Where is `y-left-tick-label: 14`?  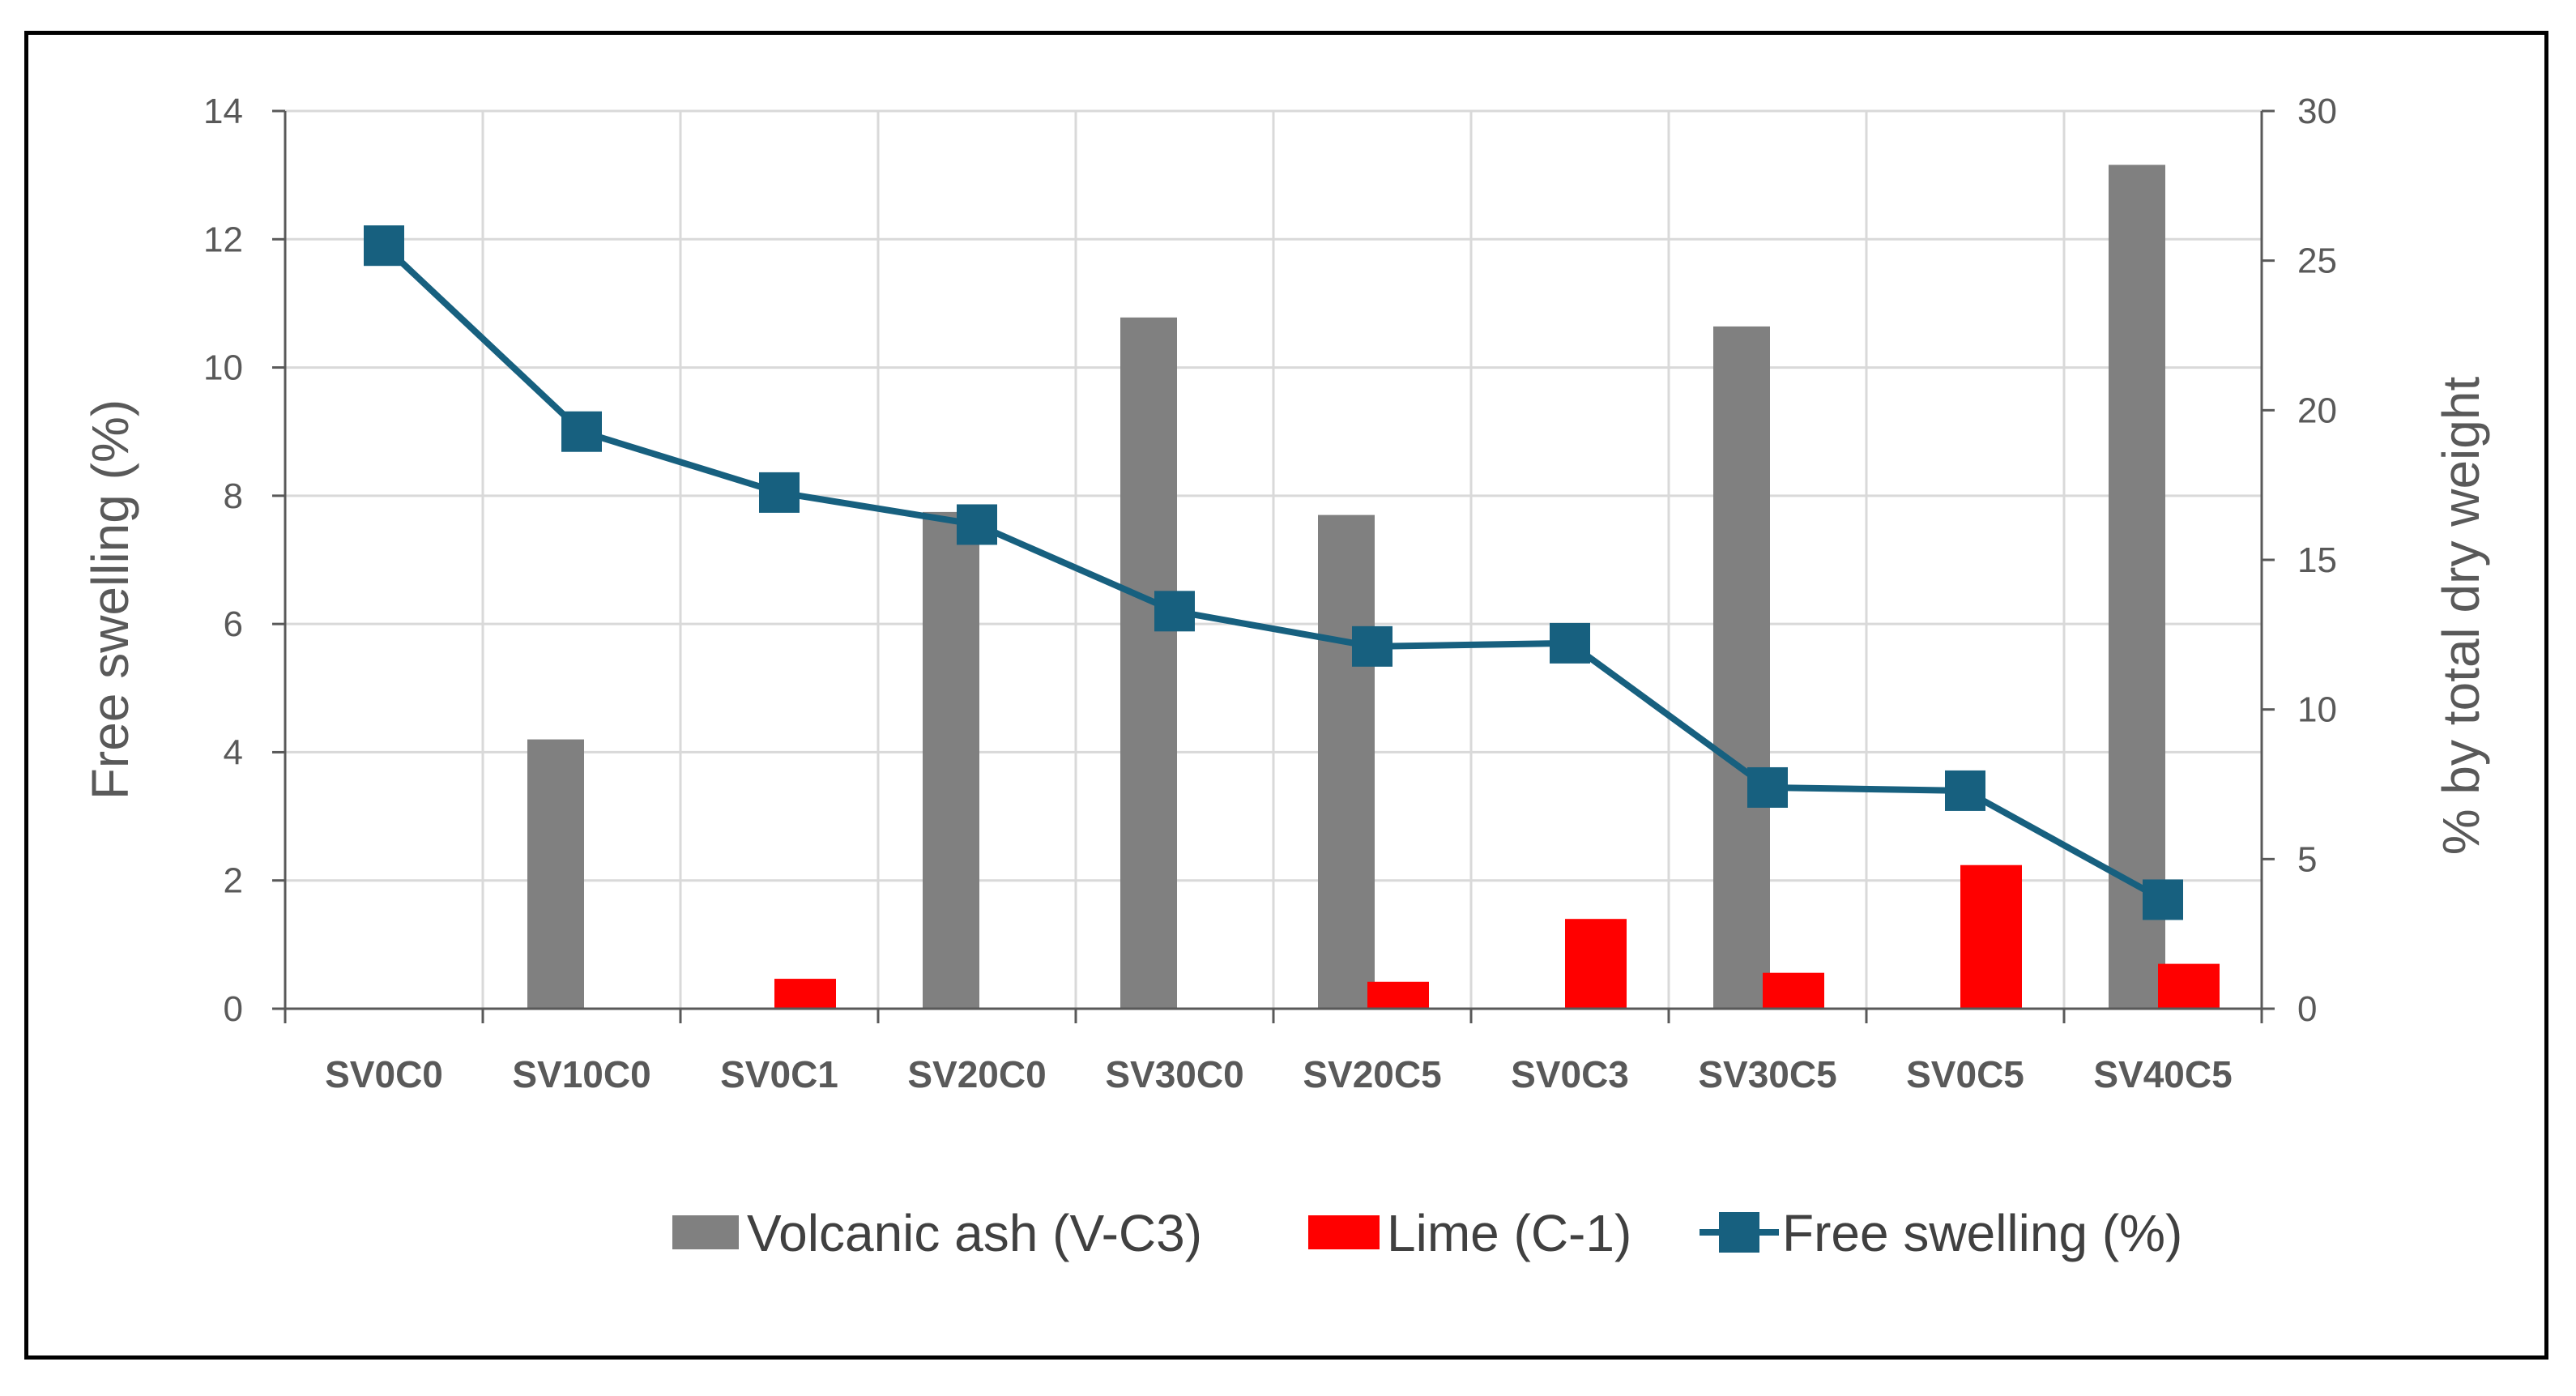 y-left-tick-label: 14 is located at coordinates (223, 111).